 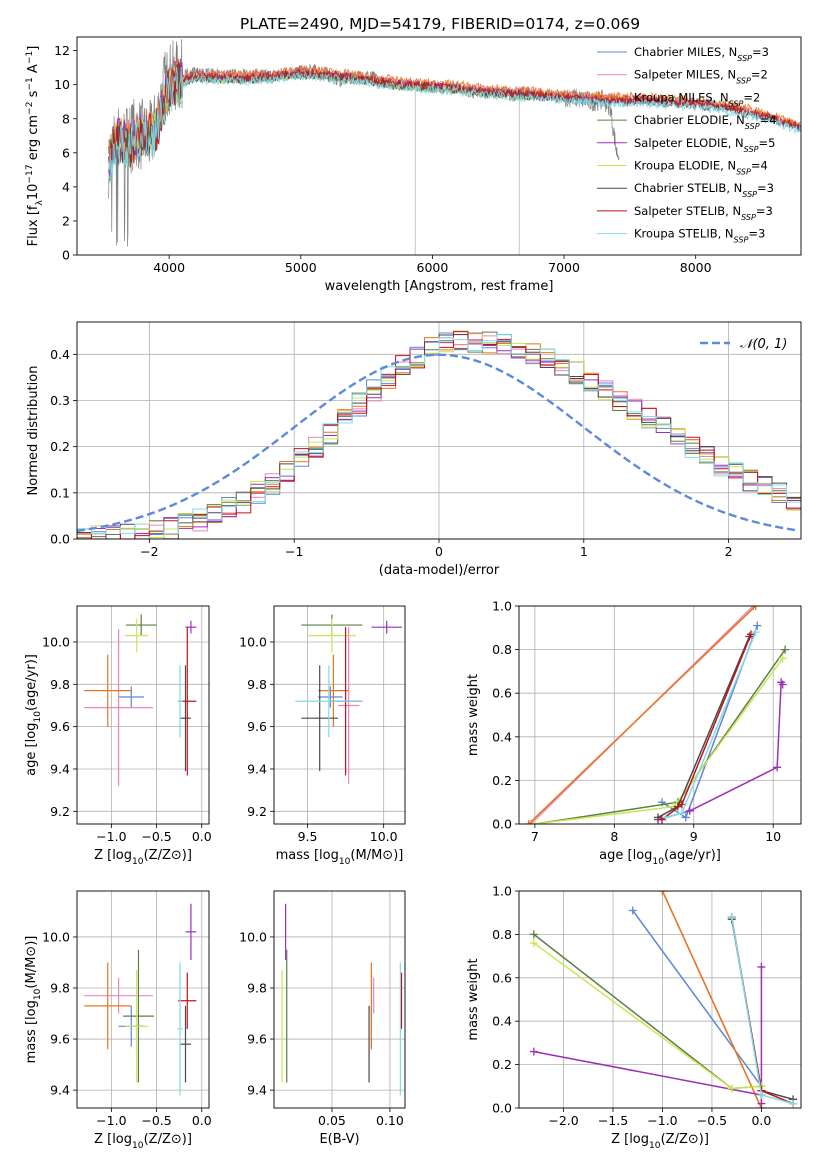 What do you see at coordinates (729, 551) in the screenshot?
I see `x-tick-label: 2` at bounding box center [729, 551].